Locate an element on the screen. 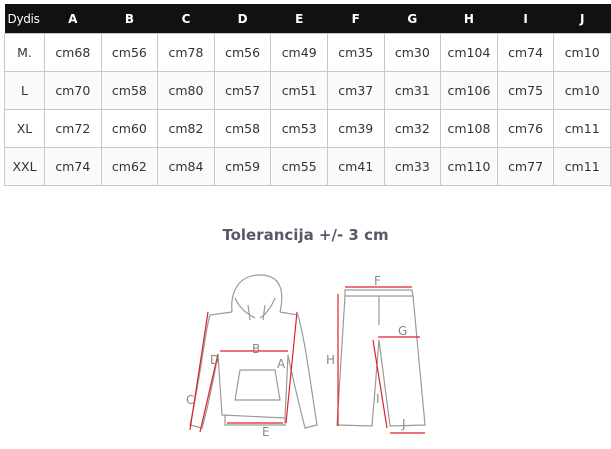 The width and height of the screenshot is (611, 449). label-d: D is located at coordinates (214, 360).